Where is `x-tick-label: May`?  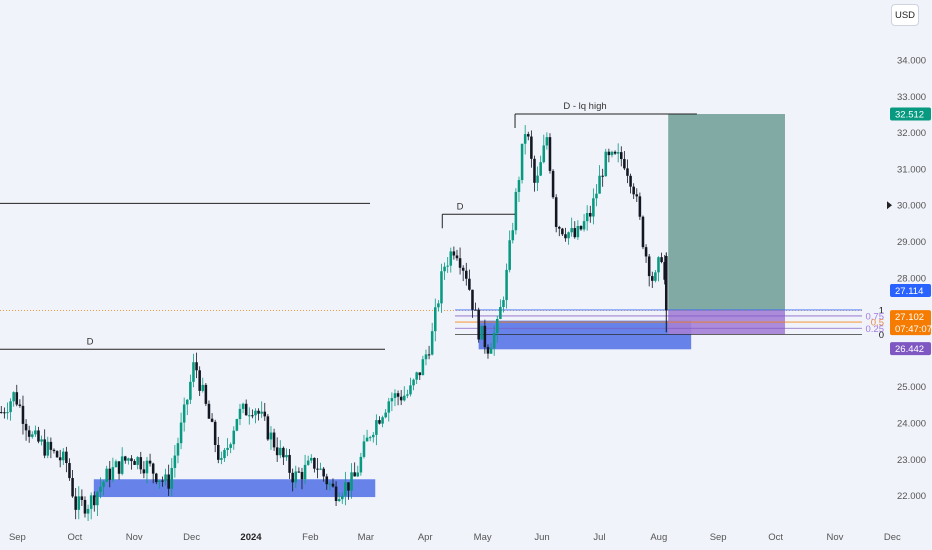 x-tick-label: May is located at coordinates (483, 537).